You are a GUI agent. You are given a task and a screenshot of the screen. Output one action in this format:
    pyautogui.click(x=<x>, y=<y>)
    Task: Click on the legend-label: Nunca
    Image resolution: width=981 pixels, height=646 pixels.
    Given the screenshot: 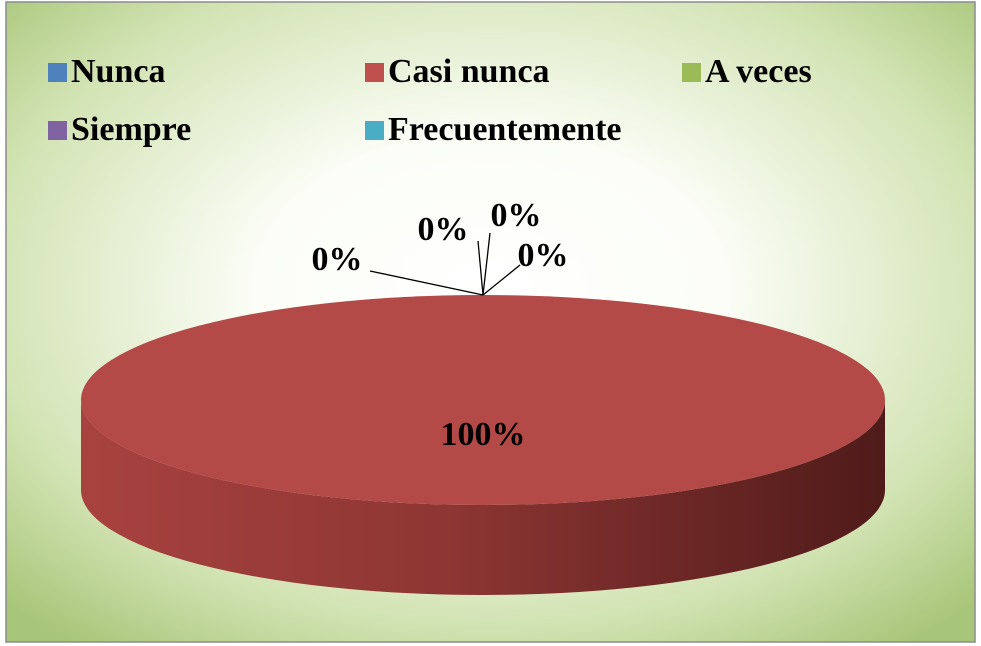 What is the action you would take?
    pyautogui.click(x=118, y=71)
    